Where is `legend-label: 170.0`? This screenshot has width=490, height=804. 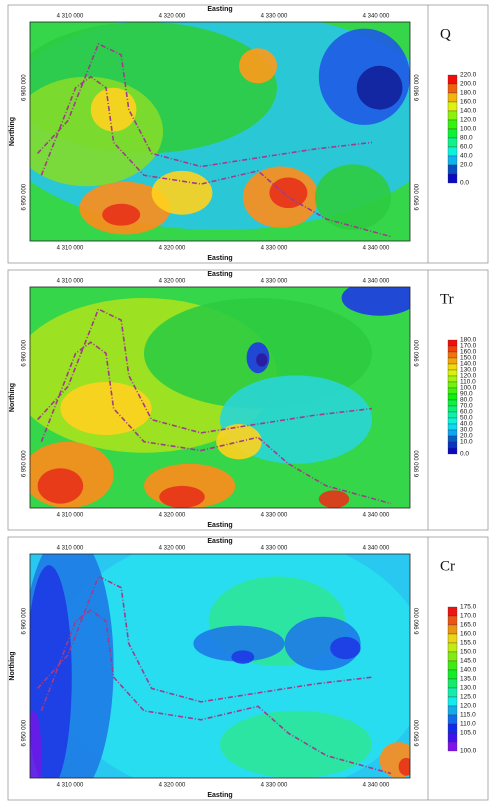 legend-label: 170.0 is located at coordinates (468, 616).